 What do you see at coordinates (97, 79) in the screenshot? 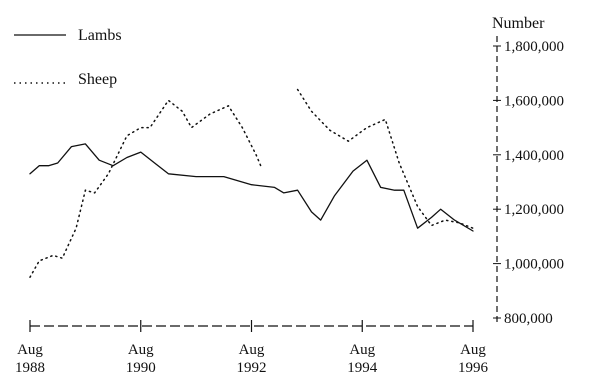
I see `legend-label-sheep: Sheep` at bounding box center [97, 79].